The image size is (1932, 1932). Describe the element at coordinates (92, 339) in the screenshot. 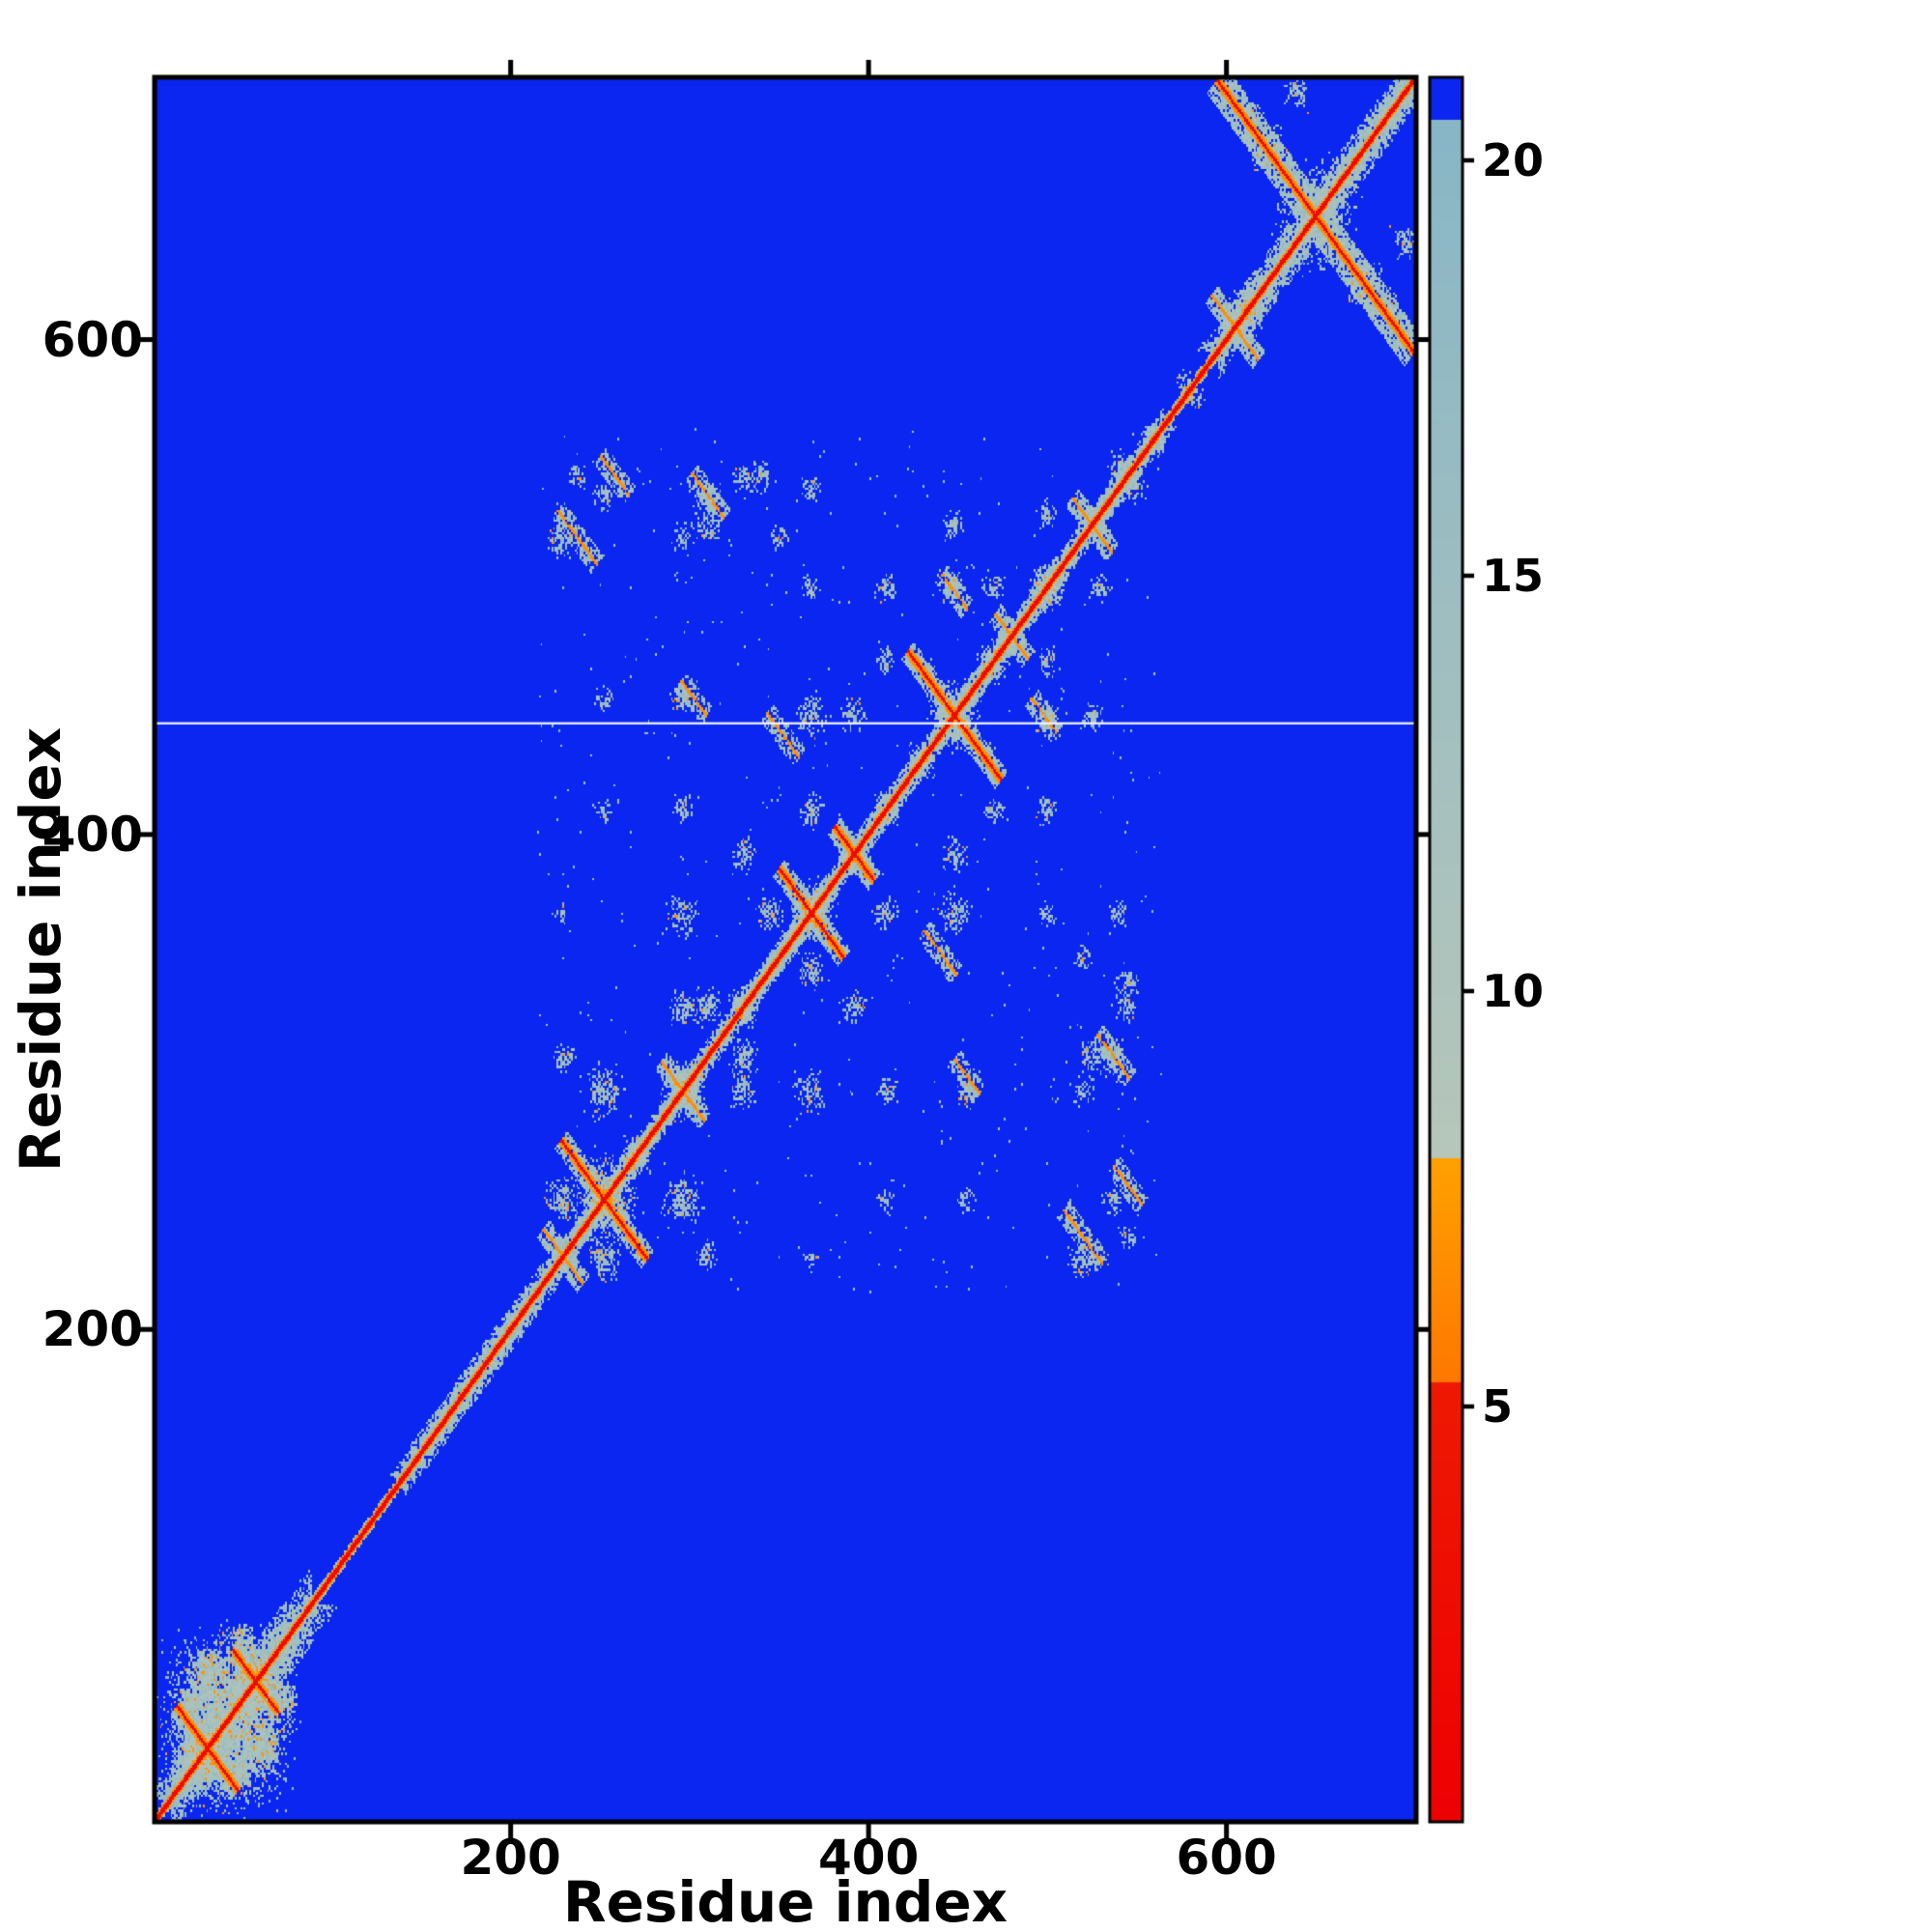

I see `y-tick-label: 600` at that location.